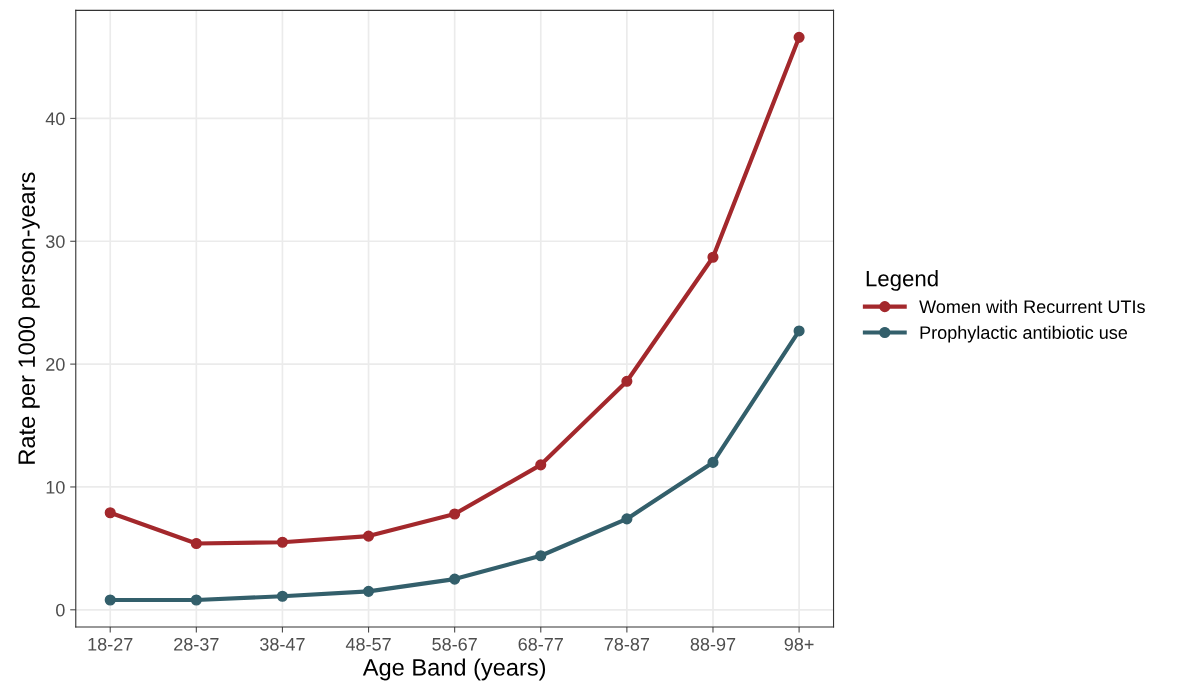  I want to click on x-tick-label: 78-87, so click(627, 644).